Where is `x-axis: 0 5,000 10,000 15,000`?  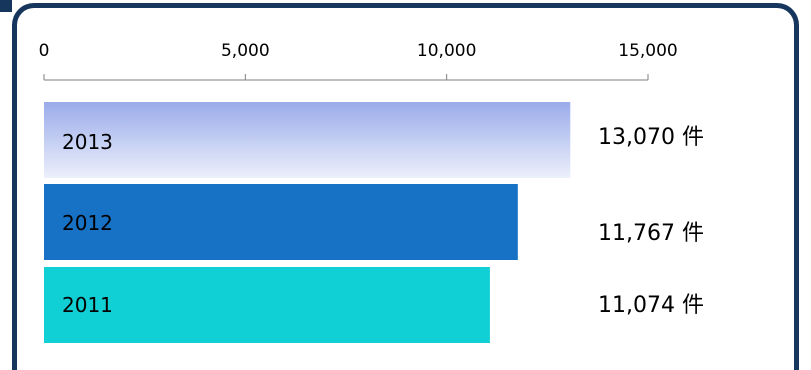 x-axis: 0 5,000 10,000 15,000 is located at coordinates (358, 61).